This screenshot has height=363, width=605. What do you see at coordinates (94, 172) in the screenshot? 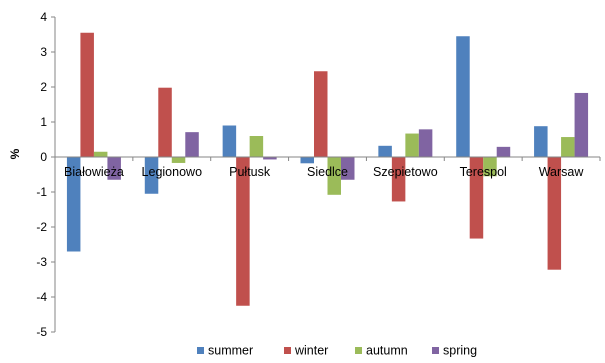
I see `category-label: Białowieża` at bounding box center [94, 172].